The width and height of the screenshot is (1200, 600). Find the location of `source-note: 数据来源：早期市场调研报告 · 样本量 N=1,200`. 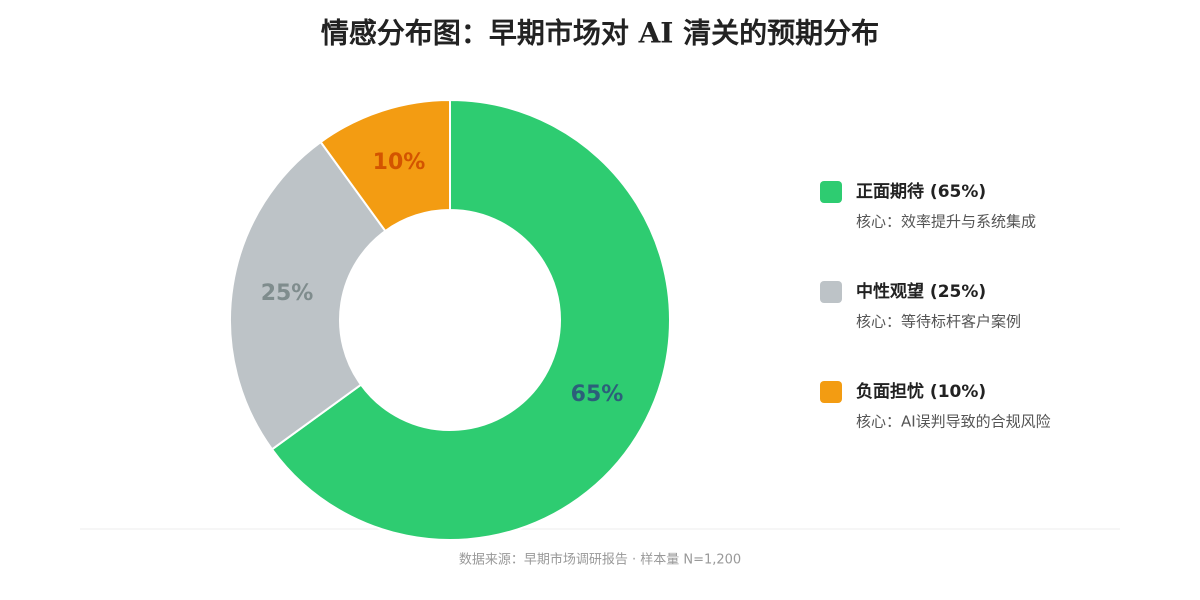

source-note: 数据来源：早期市场调研报告 · 样本量 N=1,200 is located at coordinates (600, 560).